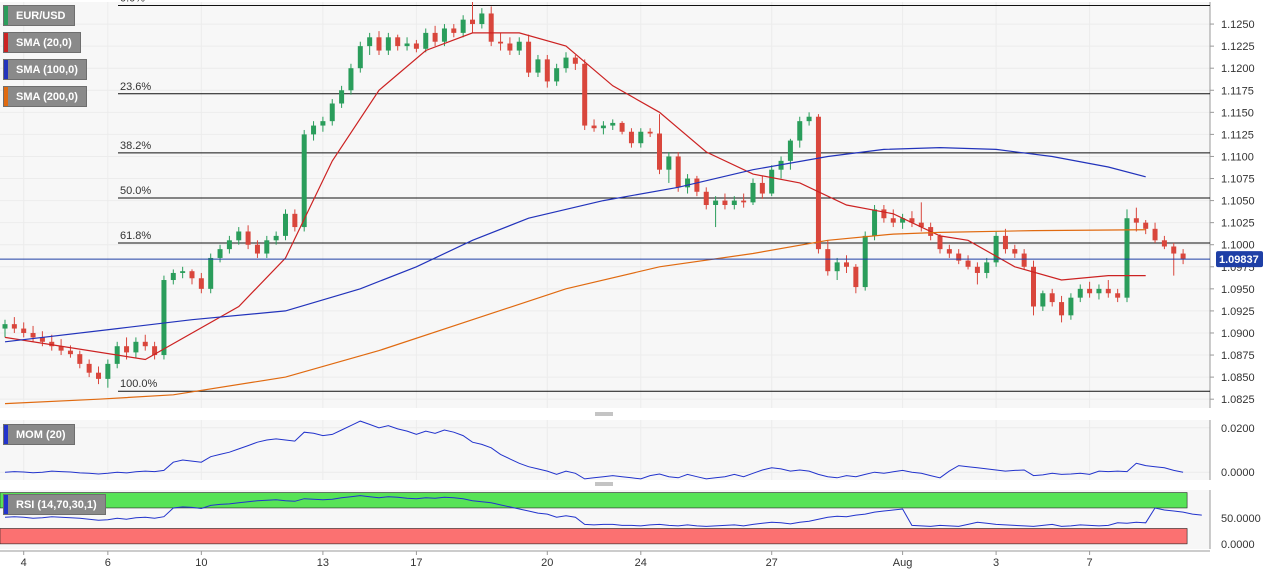 The height and width of the screenshot is (579, 1281). I want to click on legend-mom: MOM (20), so click(39, 434).